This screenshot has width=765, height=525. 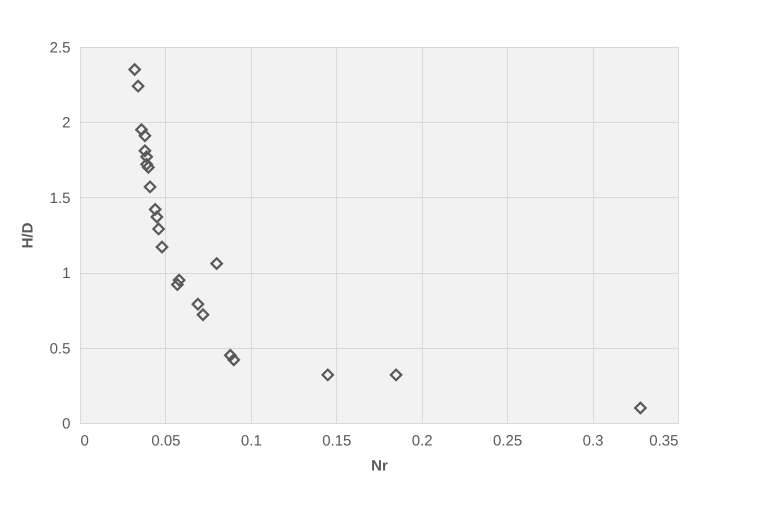 What do you see at coordinates (66, 424) in the screenshot?
I see `y-tick-label: 0` at bounding box center [66, 424].